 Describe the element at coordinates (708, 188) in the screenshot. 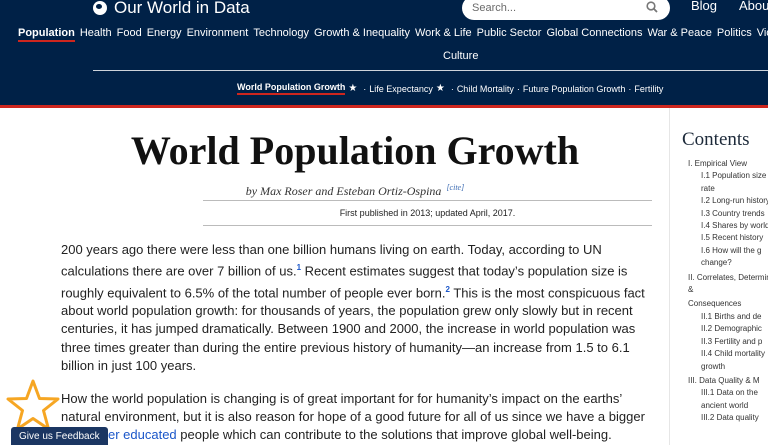

I see `toc-item: rate` at that location.